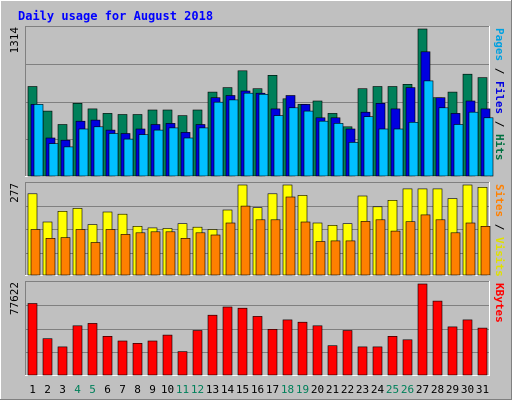 This screenshot has width=512, height=405. I want to click on x-tick-label-day-29: 29, so click(452, 389).